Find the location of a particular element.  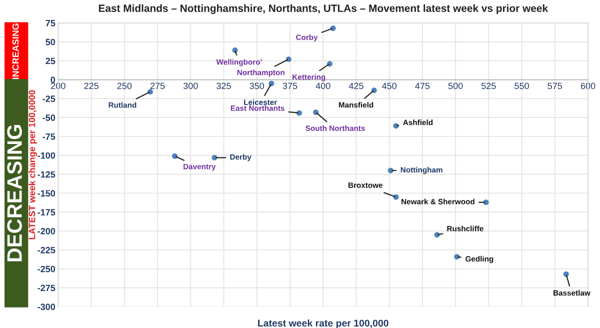

y-tick-label: -175 is located at coordinates (47, 212).